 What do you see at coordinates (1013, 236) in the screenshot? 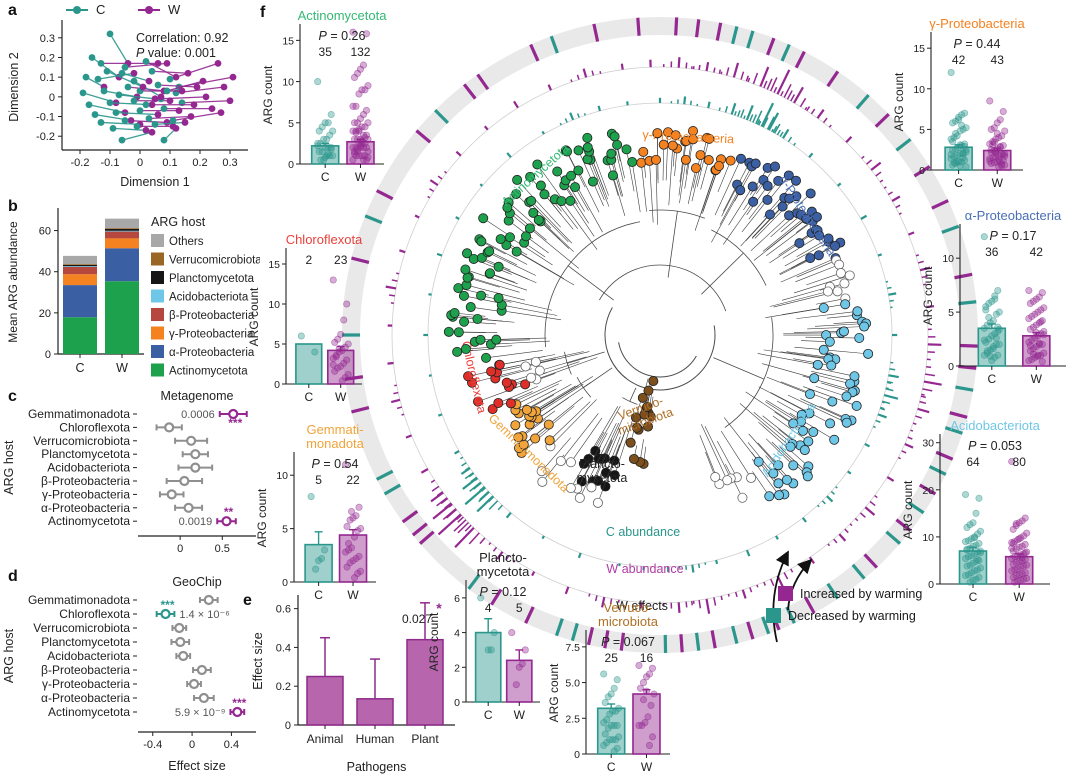
I see `svg-text: P = 0.17` at bounding box center [1013, 236].